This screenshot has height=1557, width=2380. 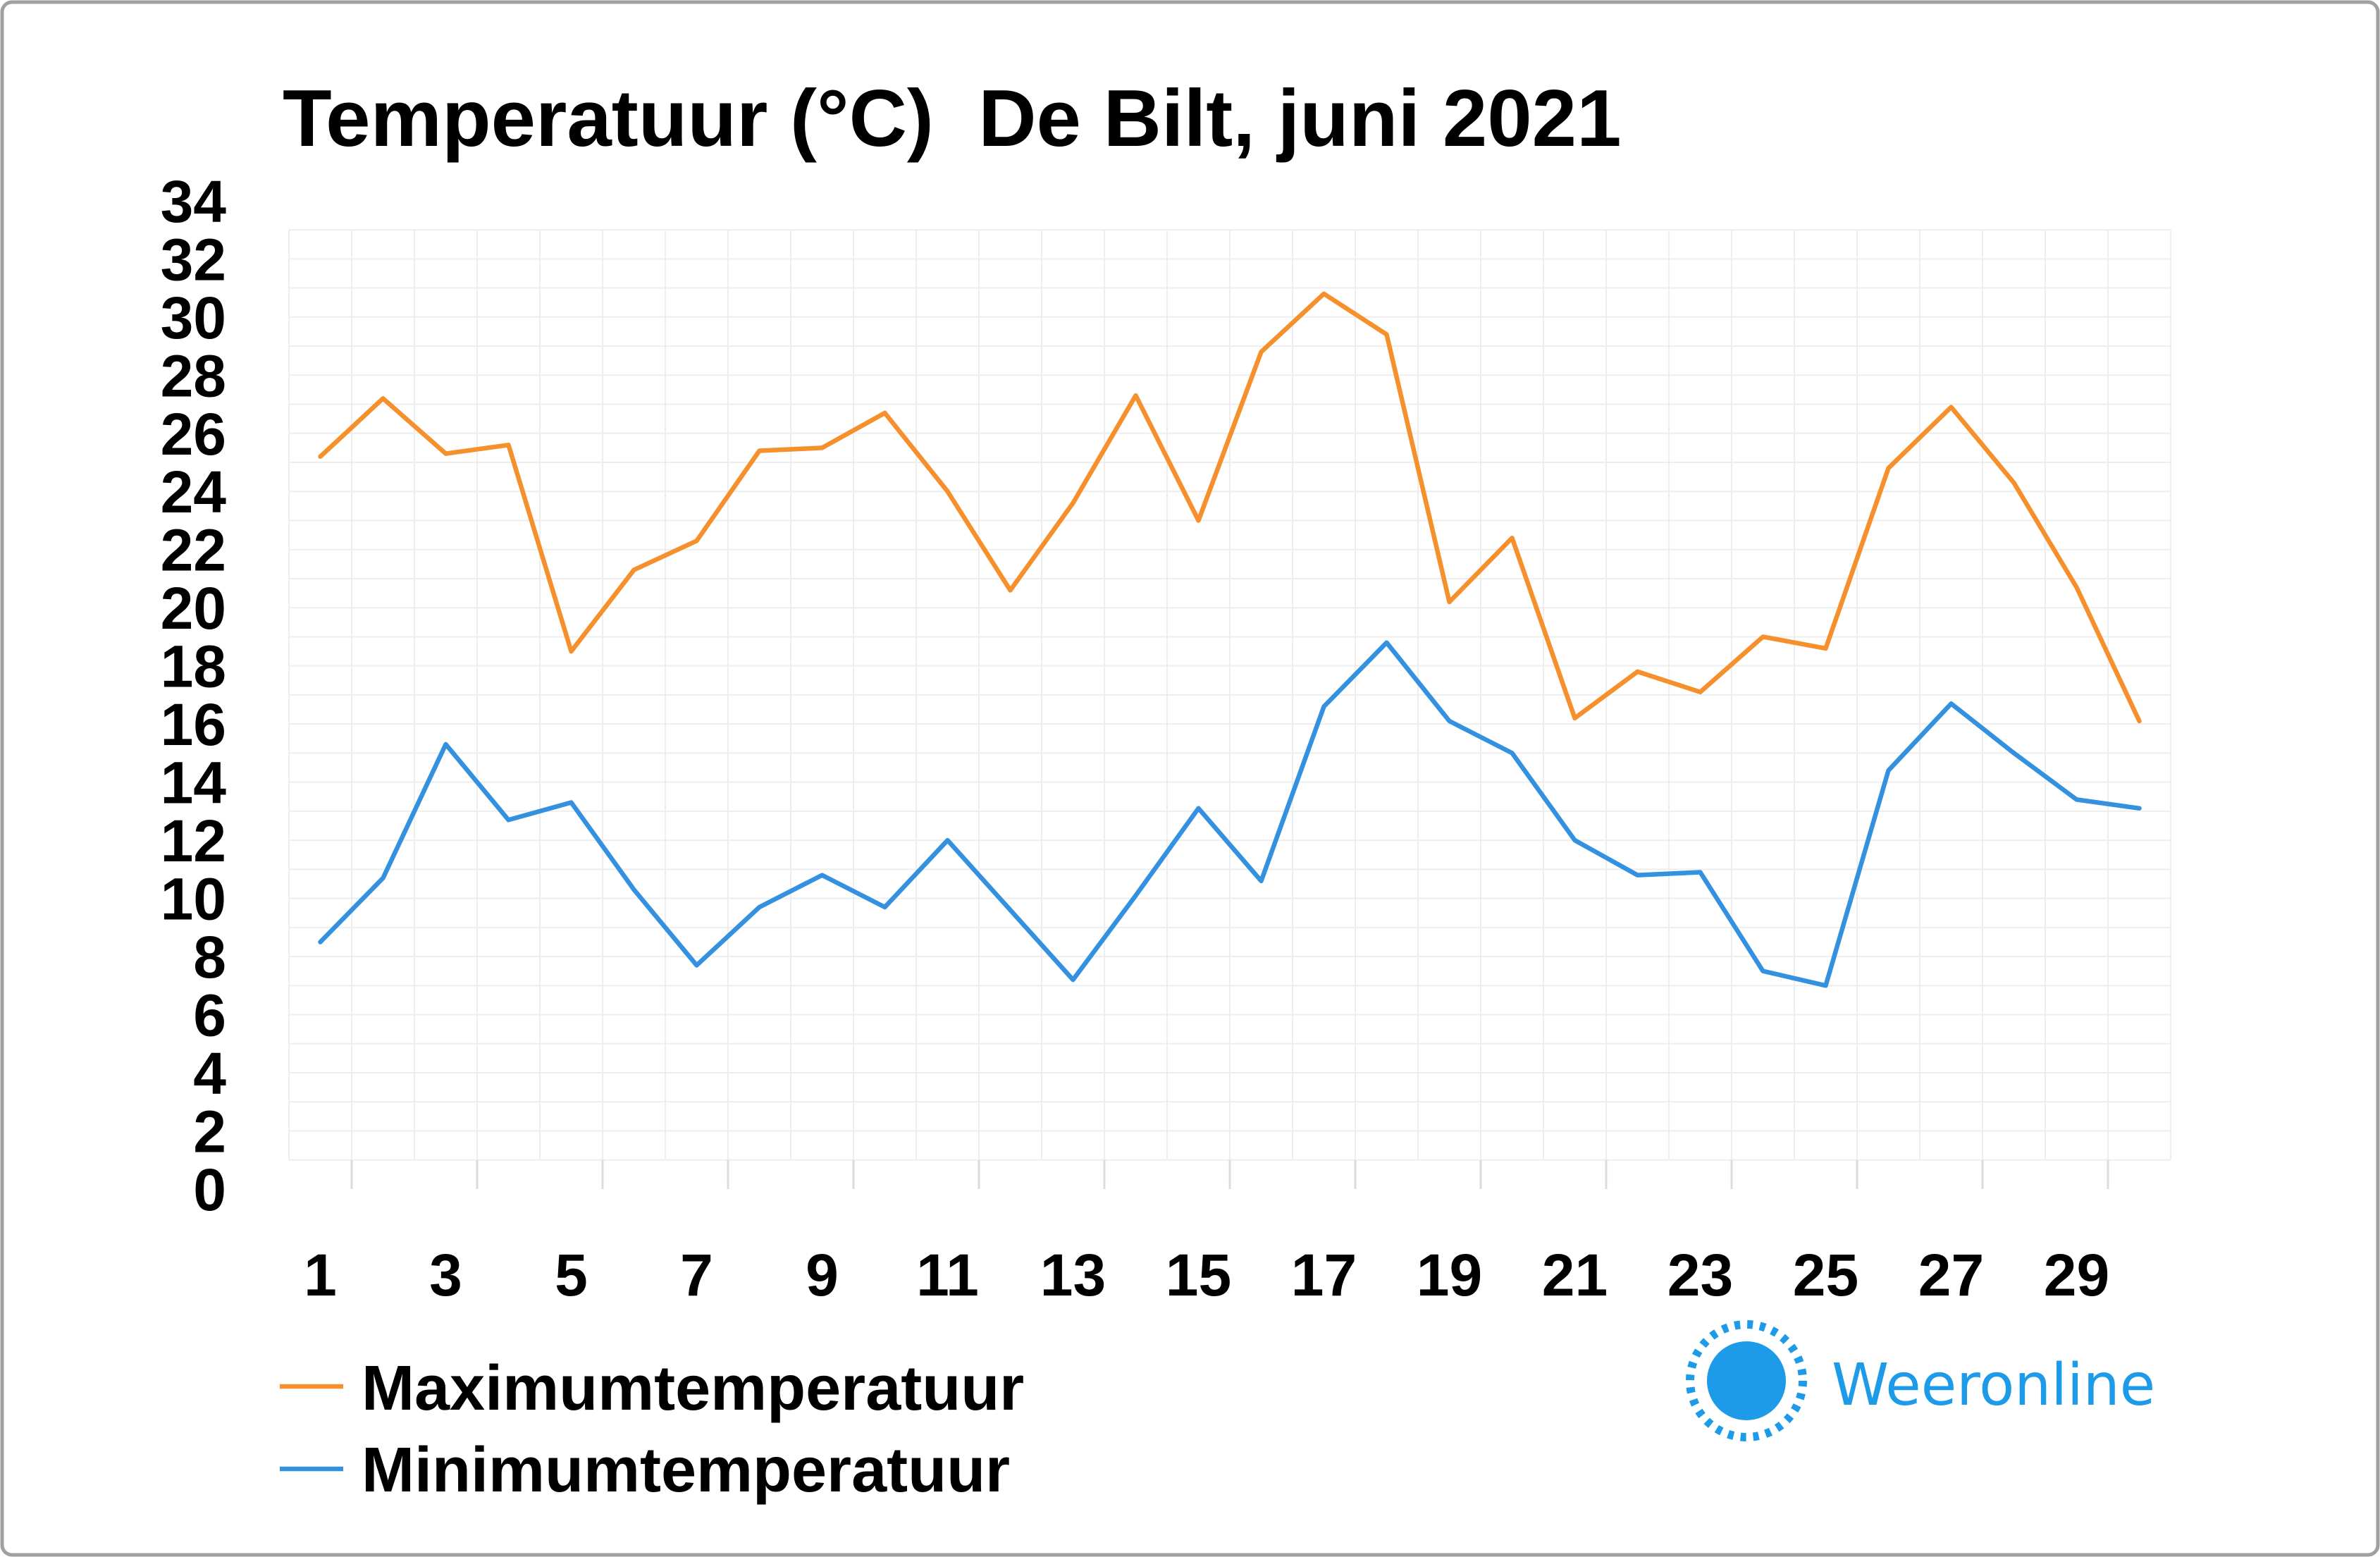 What do you see at coordinates (194, 318) in the screenshot?
I see `y-tick-label: 30` at bounding box center [194, 318].